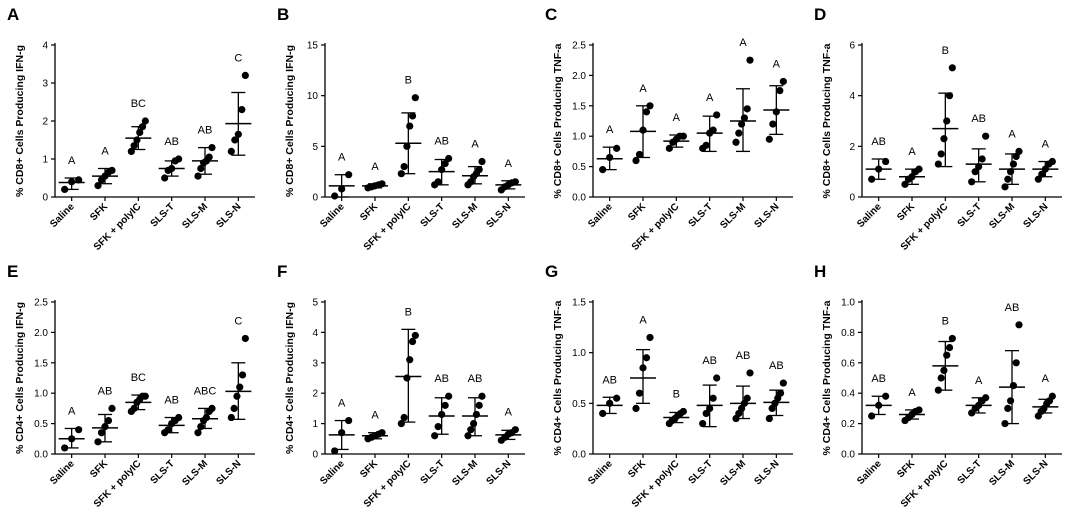  I want to click on panel-d-ytick-label: 0, so click(852, 198).